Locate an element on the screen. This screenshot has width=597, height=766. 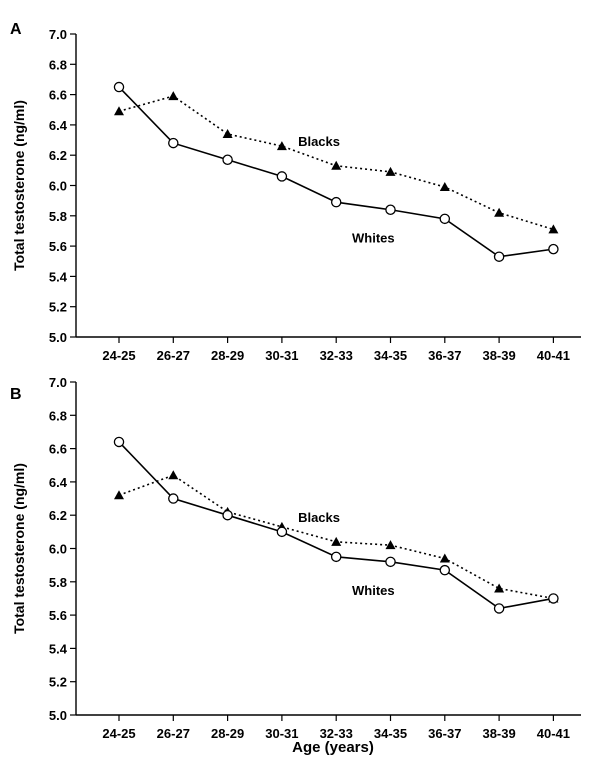
panel-label: B is located at coordinates (16, 394).